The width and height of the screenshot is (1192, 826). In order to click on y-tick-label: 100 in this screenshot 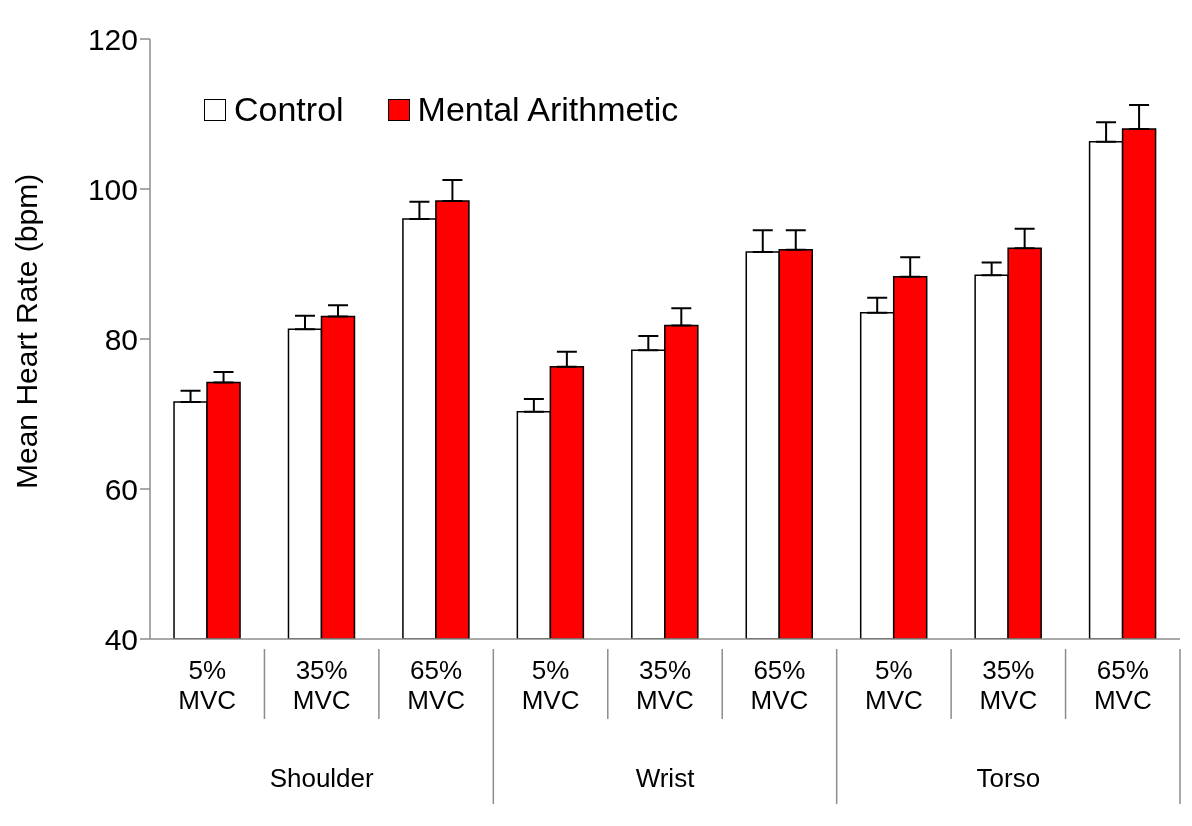, I will do `click(112, 189)`.